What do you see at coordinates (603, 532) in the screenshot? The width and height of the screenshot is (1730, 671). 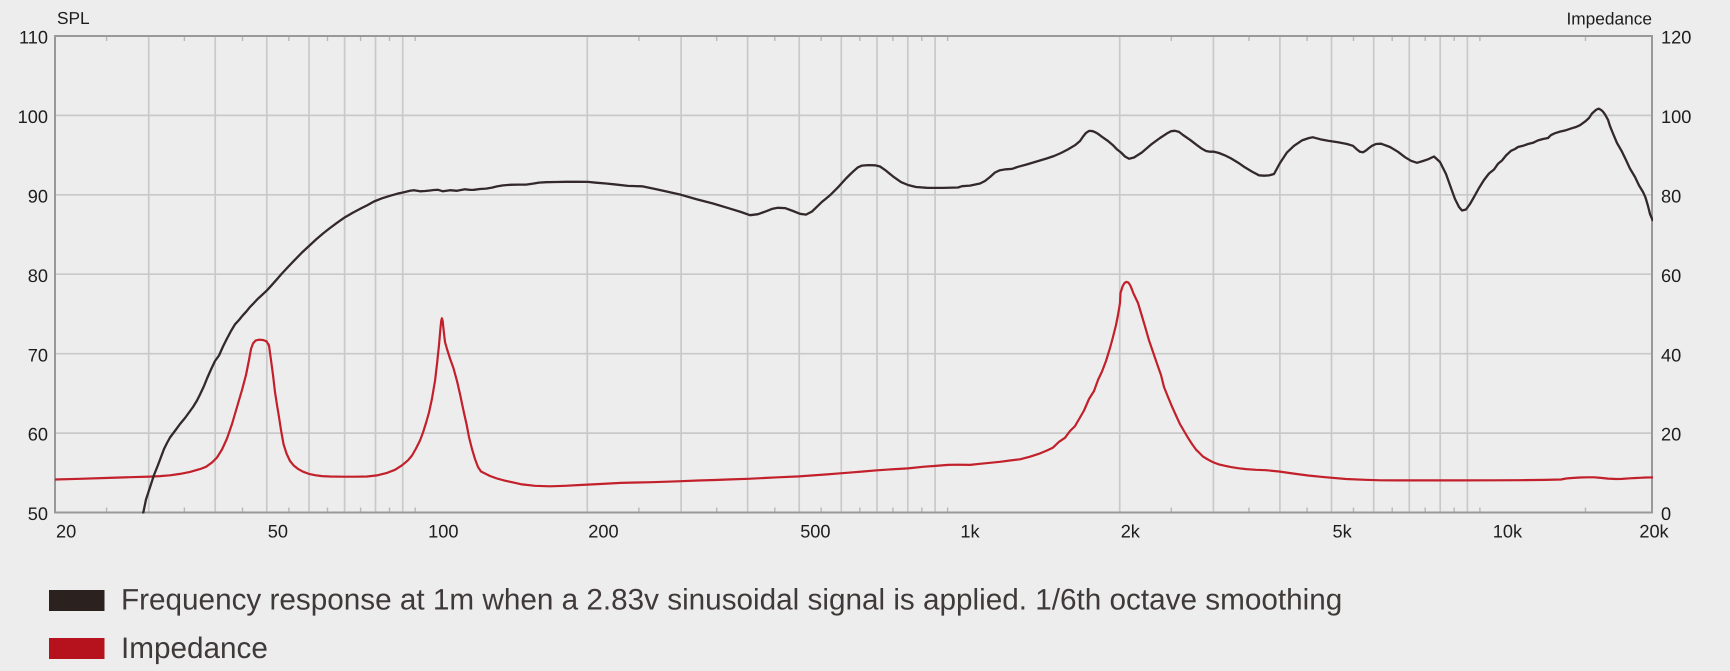 I see `svg-text: 200` at bounding box center [603, 532].